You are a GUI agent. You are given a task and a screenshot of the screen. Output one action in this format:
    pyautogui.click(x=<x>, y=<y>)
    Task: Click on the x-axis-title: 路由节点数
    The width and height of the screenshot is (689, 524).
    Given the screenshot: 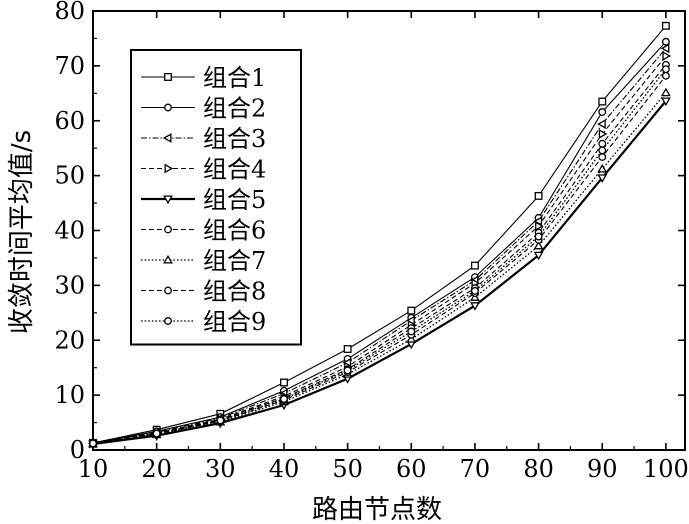 What is the action you would take?
    pyautogui.click(x=377, y=509)
    